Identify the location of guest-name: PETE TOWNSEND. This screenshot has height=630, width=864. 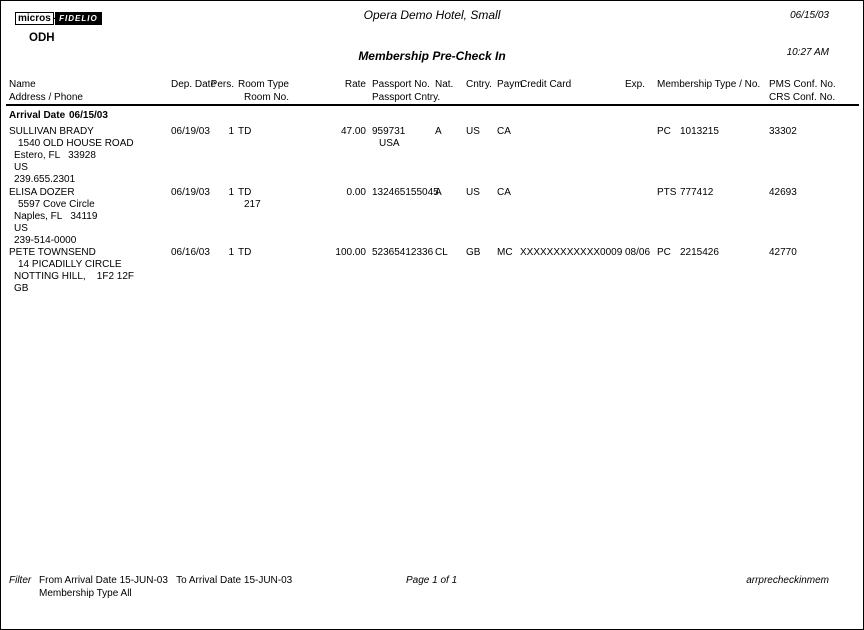
(52, 252).